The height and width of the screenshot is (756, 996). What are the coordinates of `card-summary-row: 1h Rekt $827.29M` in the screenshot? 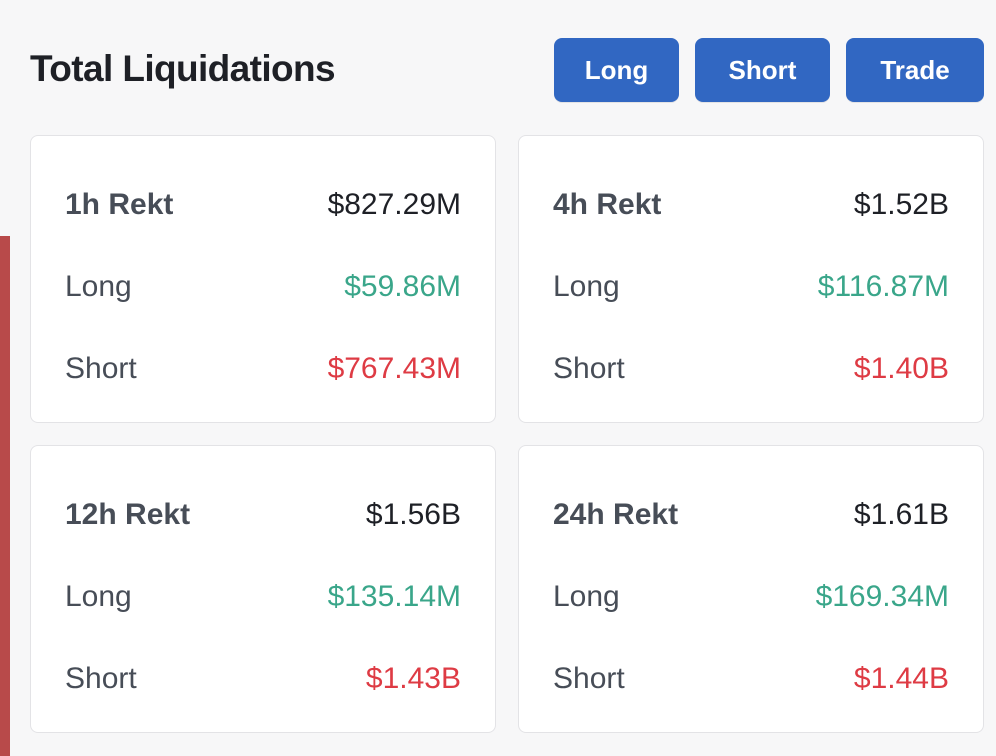 It's located at (263, 205).